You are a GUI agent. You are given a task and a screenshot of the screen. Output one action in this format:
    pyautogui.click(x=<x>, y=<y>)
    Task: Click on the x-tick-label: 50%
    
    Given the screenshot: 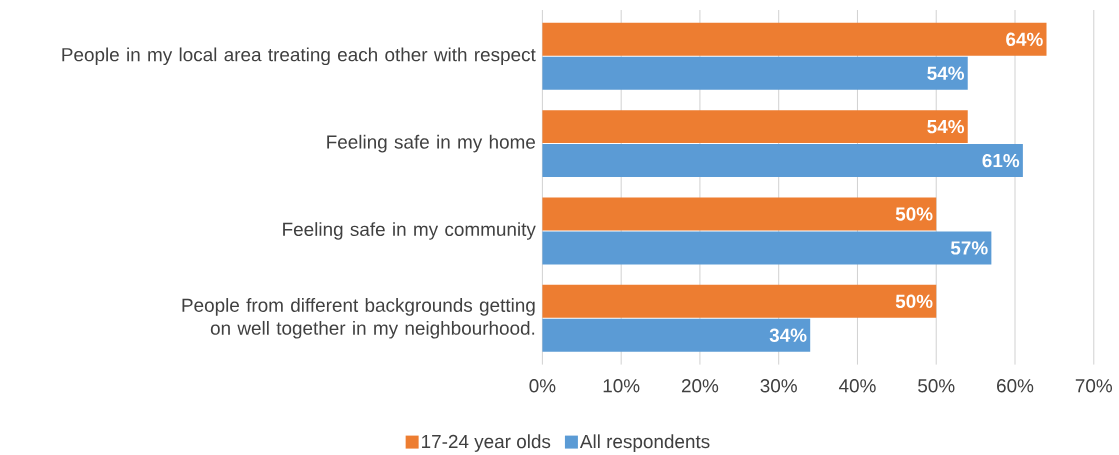 What is the action you would take?
    pyautogui.click(x=936, y=386)
    